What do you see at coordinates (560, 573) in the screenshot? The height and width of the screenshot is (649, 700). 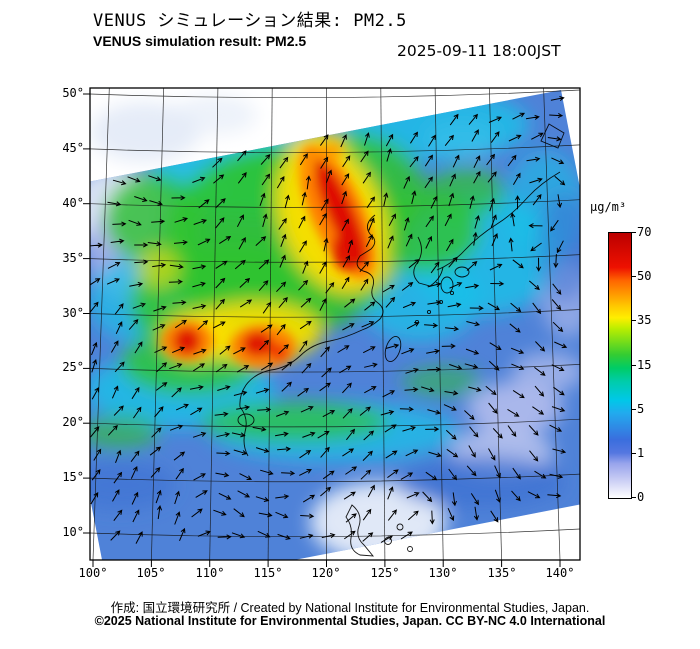 I see `lon-tick-label: 140°` at bounding box center [560, 573].